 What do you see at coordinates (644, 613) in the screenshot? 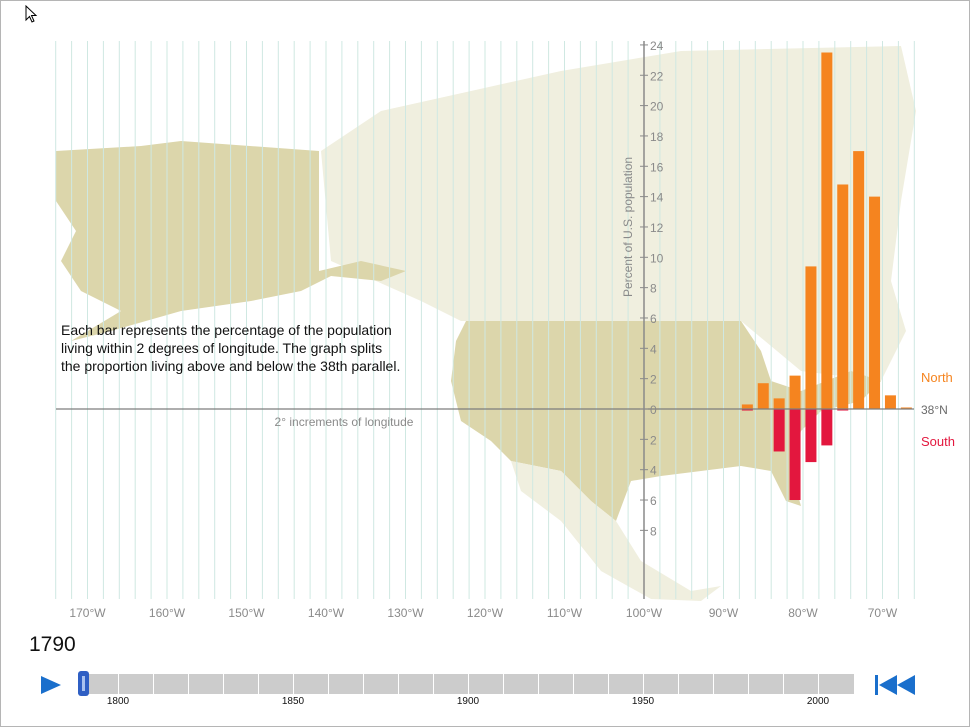
I see `x-tick-label: 100°W` at bounding box center [644, 613].